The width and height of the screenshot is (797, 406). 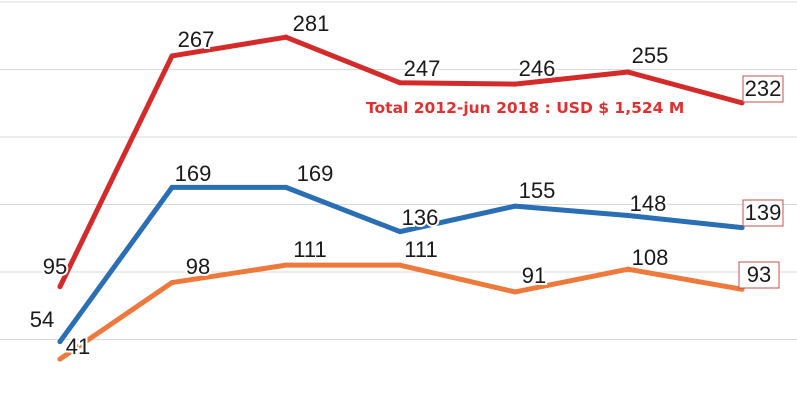 What do you see at coordinates (650, 55) in the screenshot?
I see `data-label: 255` at bounding box center [650, 55].